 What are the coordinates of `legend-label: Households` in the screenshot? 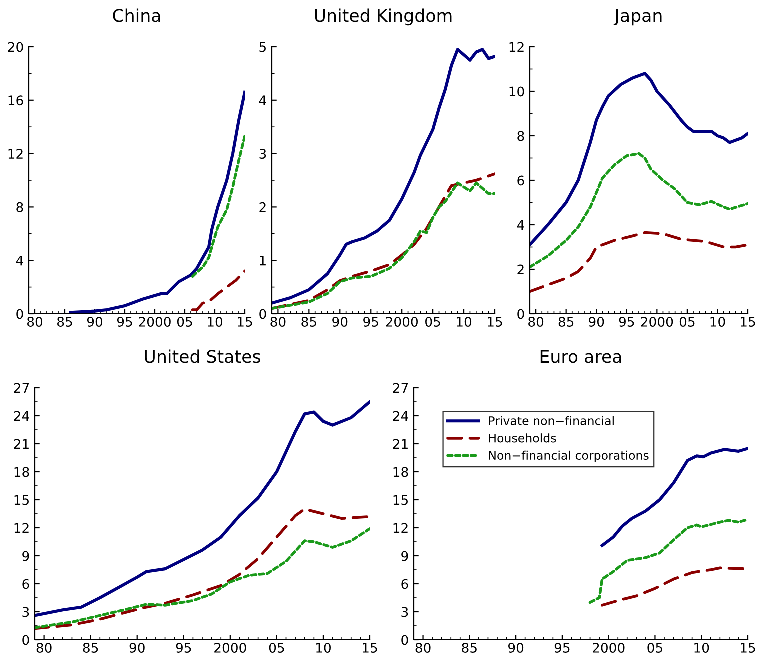 It's located at (522, 438).